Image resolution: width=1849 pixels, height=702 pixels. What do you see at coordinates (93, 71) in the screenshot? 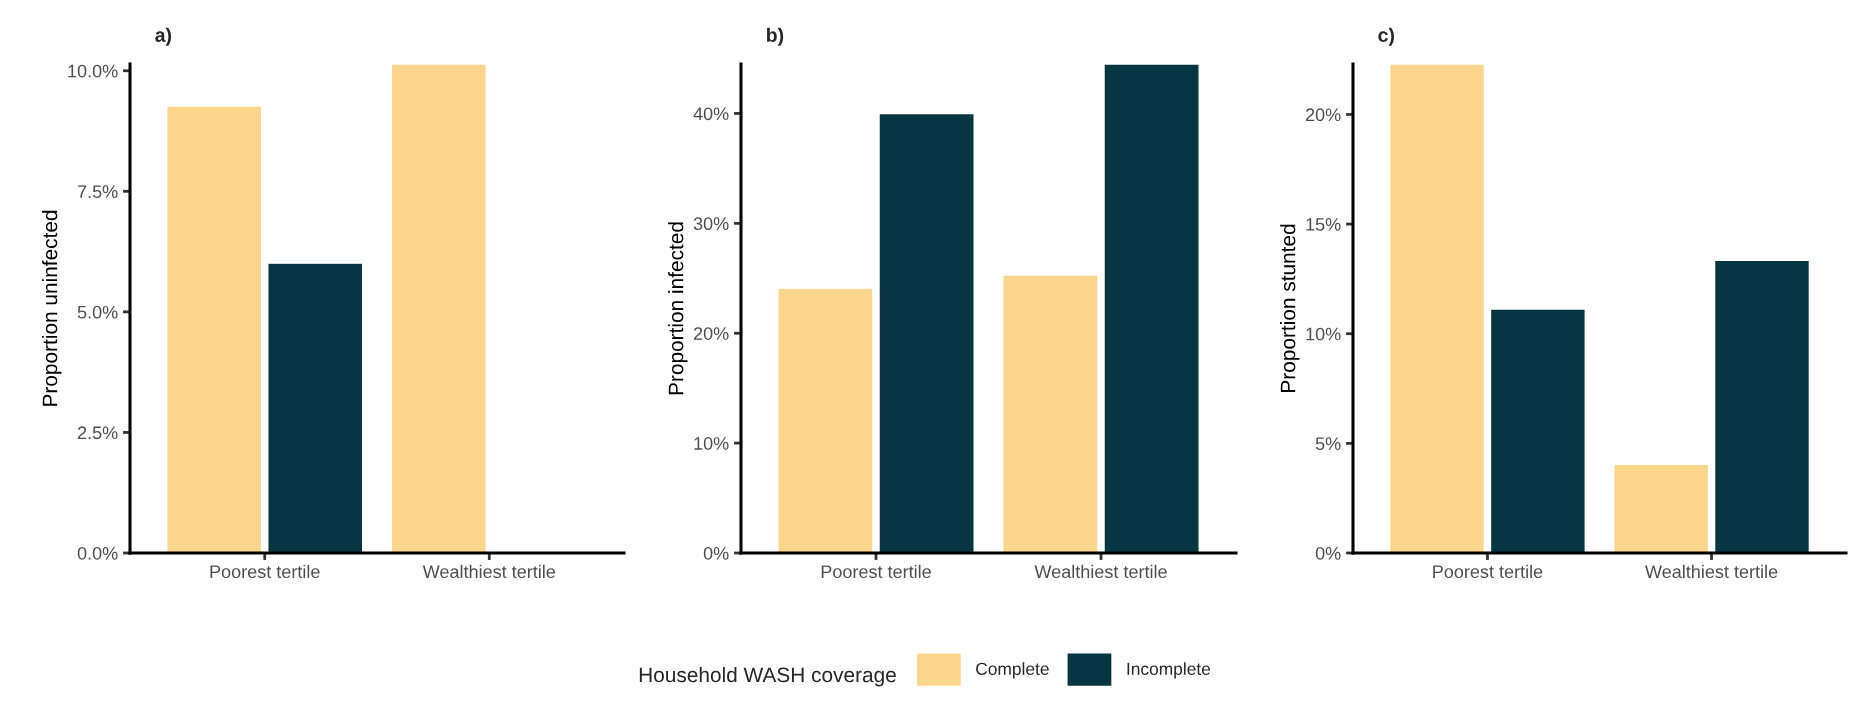
I see `y-tick-label: 10.0%` at bounding box center [93, 71].